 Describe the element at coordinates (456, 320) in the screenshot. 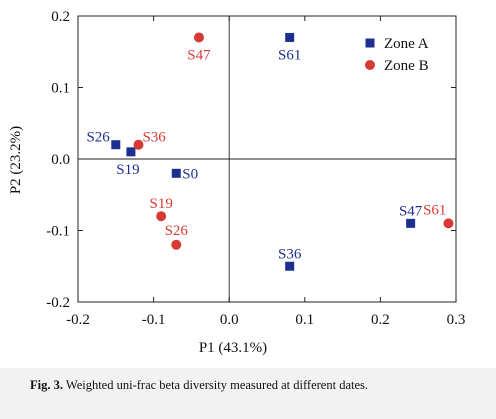

I see `x-tick-label: 0.3` at that location.